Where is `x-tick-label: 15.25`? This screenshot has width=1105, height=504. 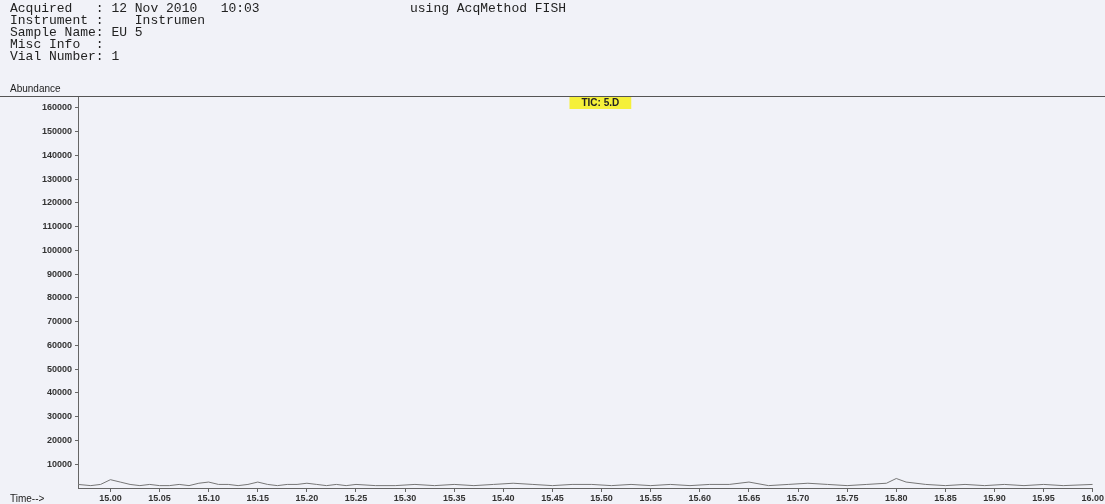
x-tick-label: 15.25 is located at coordinates (356, 497).